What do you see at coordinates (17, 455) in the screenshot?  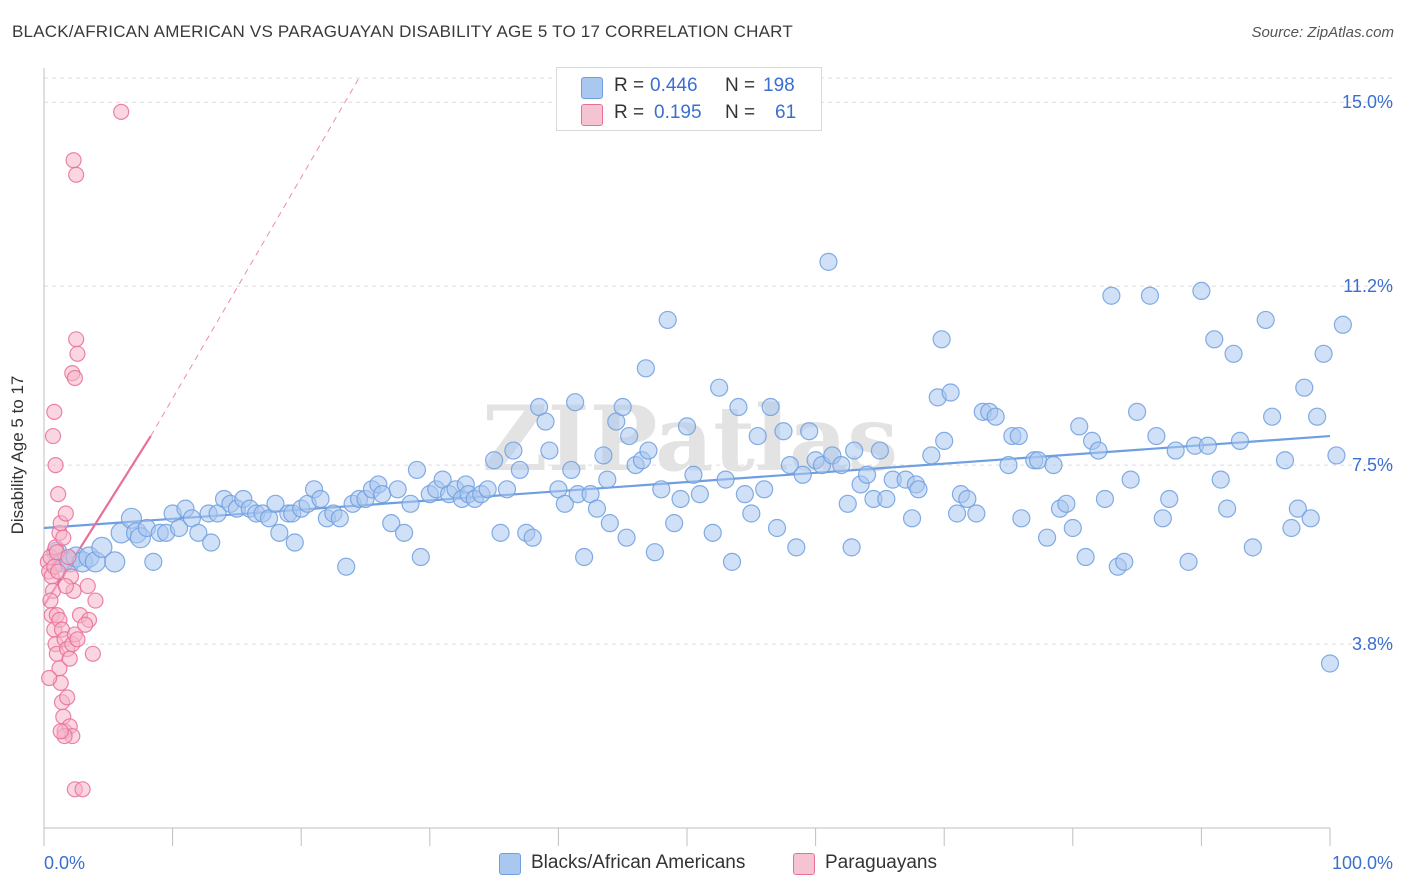 I see `y-axis-label: Disability Age 5 to 17` at bounding box center [17, 455].